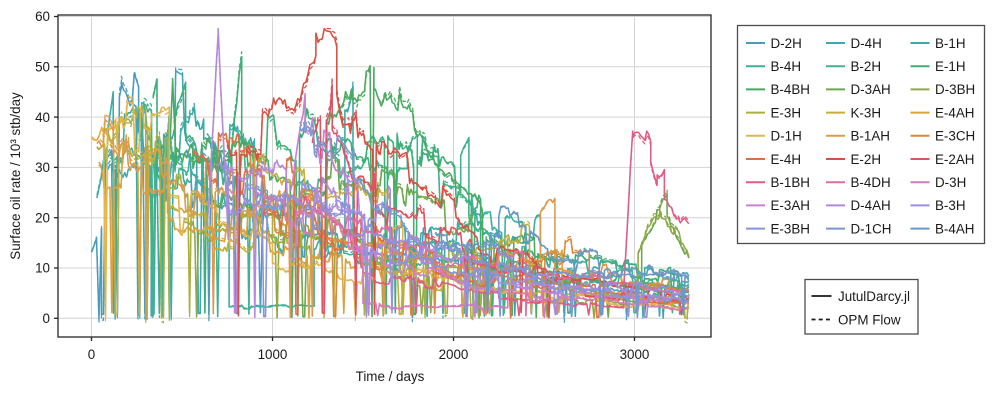 This screenshot has height=405, width=1000. I want to click on svg-text: 3000, so click(635, 354).